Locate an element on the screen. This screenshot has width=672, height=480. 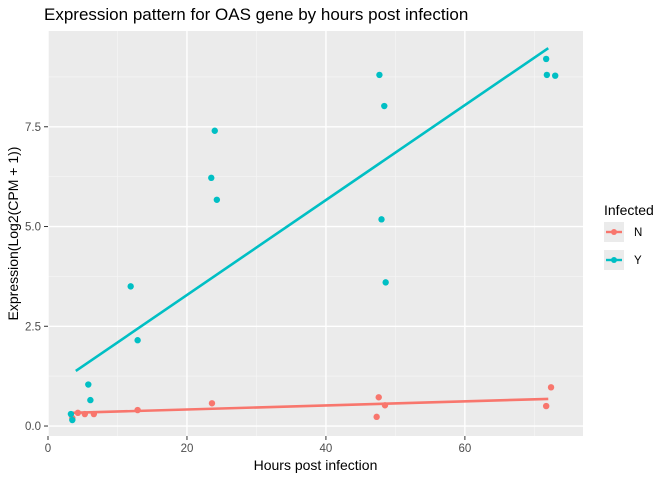
x-tick-label: 40 is located at coordinates (326, 449).